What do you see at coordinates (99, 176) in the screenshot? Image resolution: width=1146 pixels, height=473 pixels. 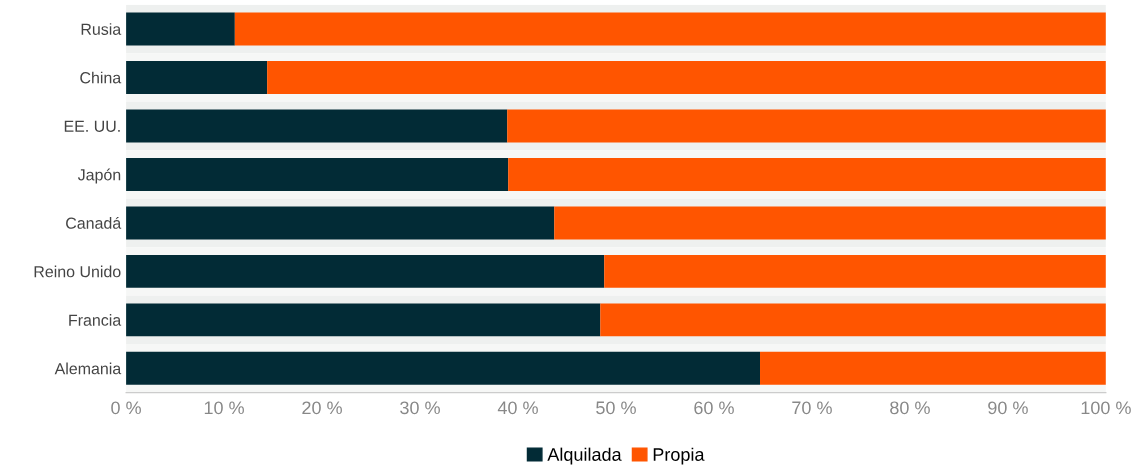 I see `y-tick-label: Japón` at bounding box center [99, 176].